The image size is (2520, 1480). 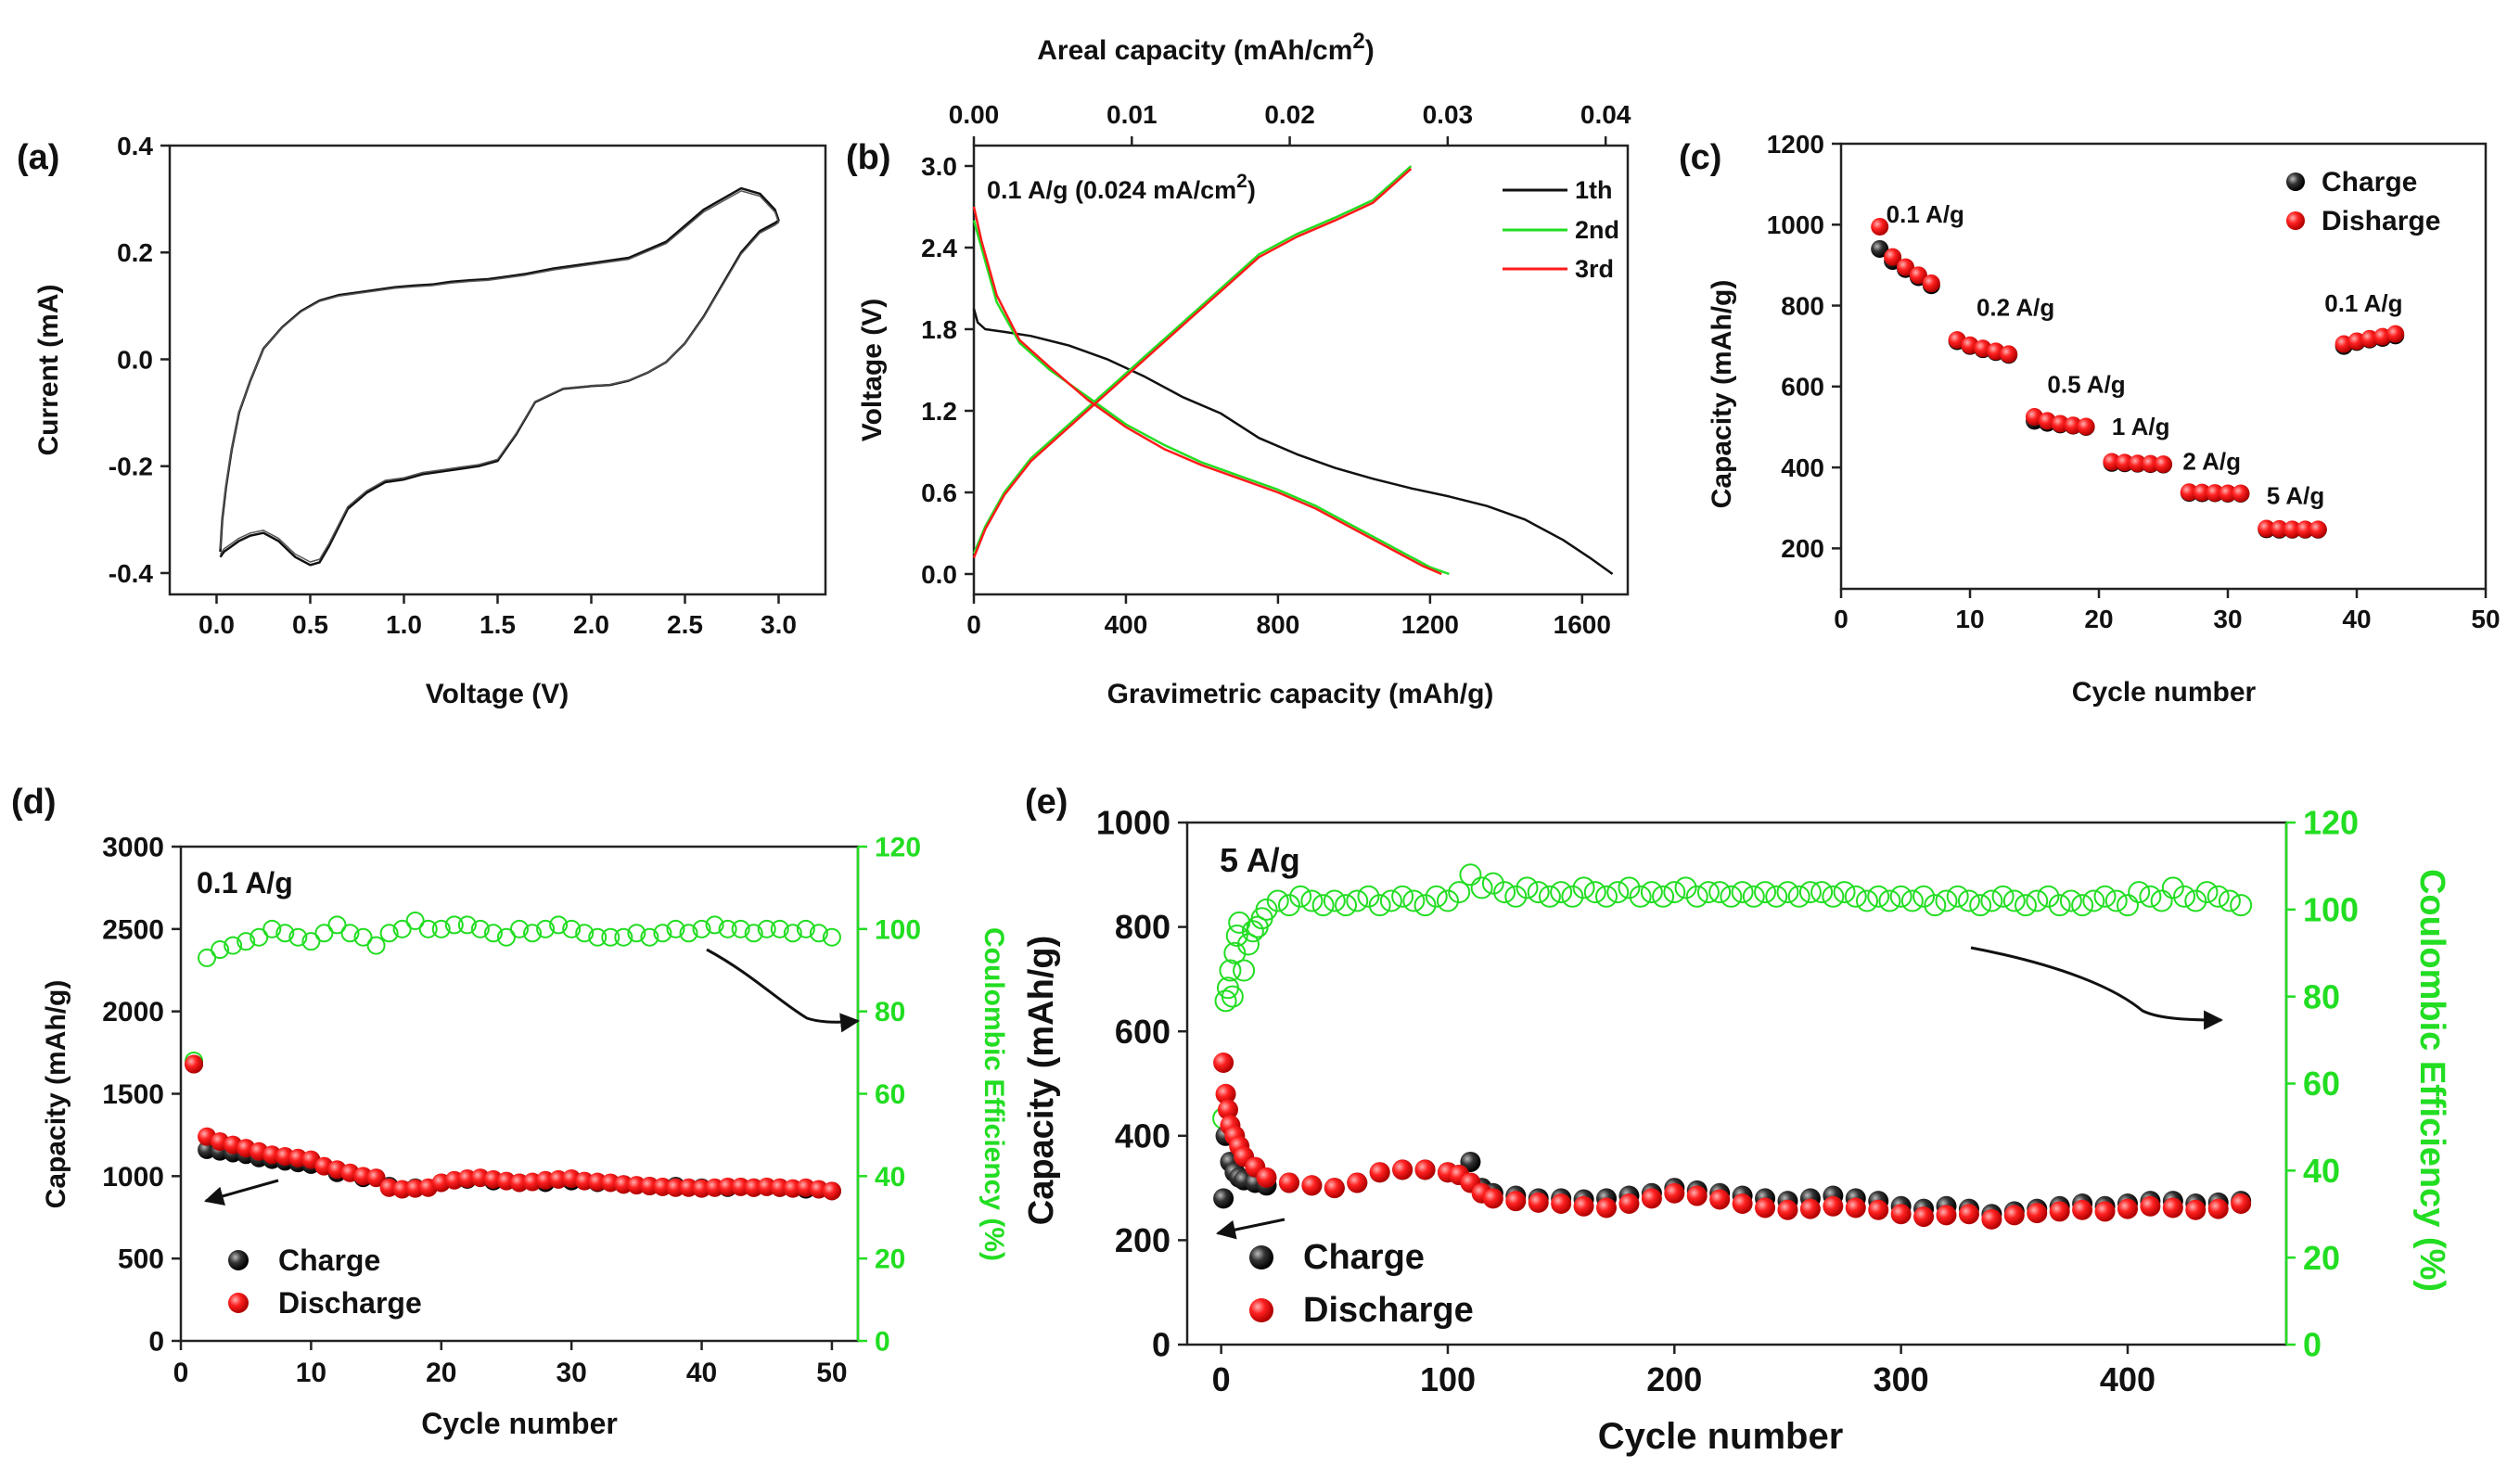 I want to click on panel-e-y-axis-label: Capacity (mAh/g), so click(x=1041, y=1080).